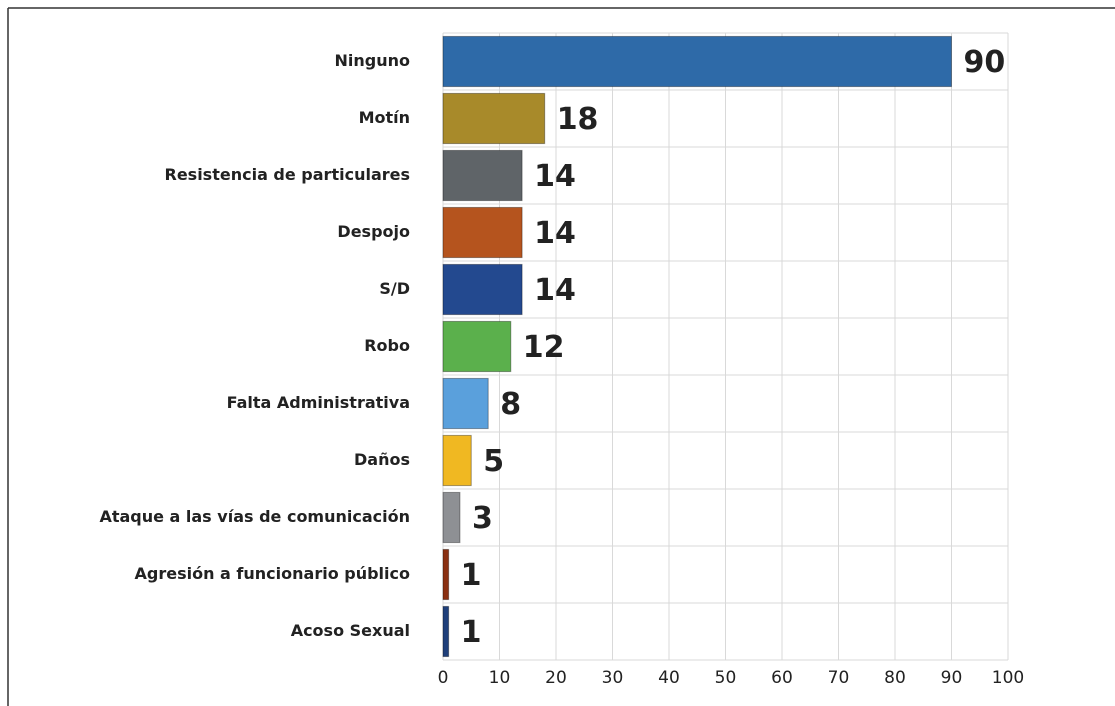 The width and height of the screenshot is (1115, 706). What do you see at coordinates (895, 678) in the screenshot?
I see `x-tick-label: 80` at bounding box center [895, 678].